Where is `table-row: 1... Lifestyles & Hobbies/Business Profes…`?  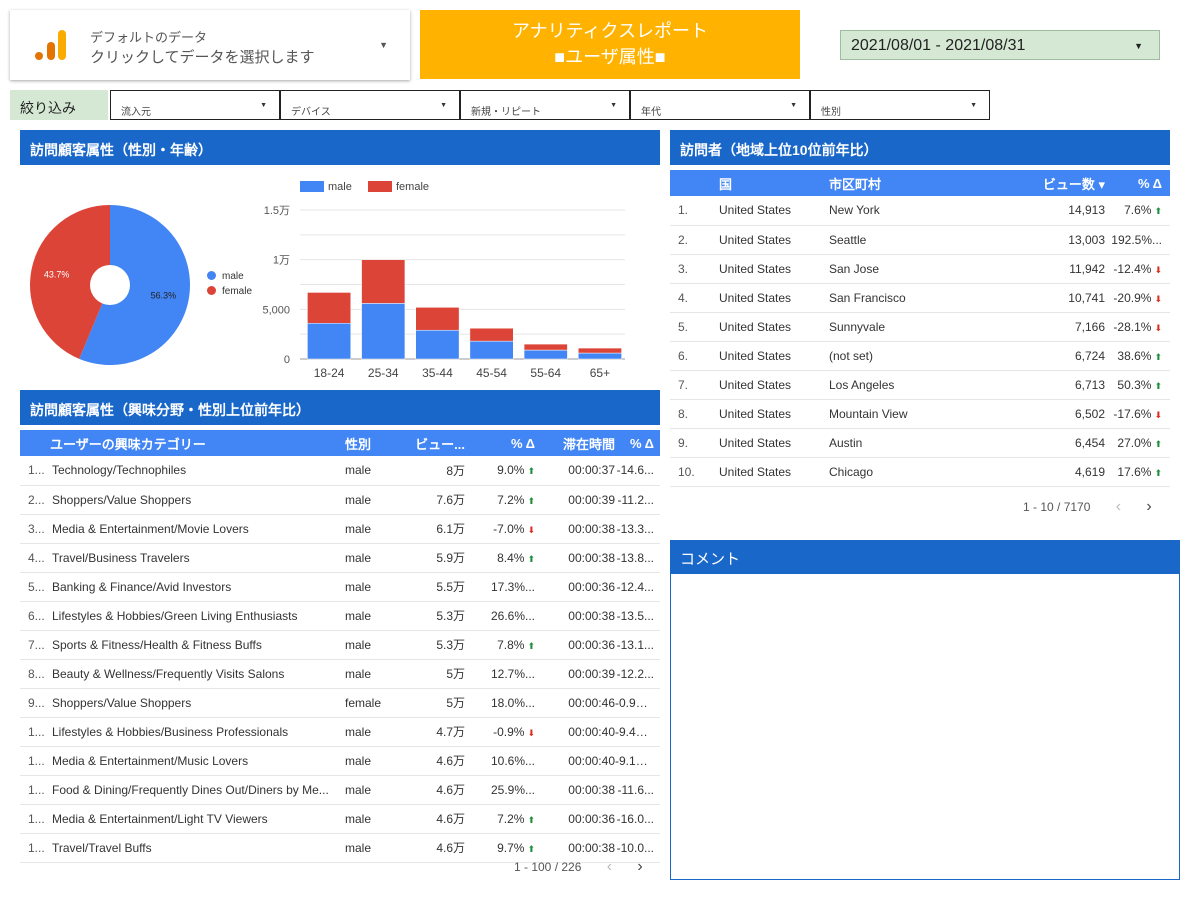 table-row: 1... Lifestyles & Hobbies/Business Profes… is located at coordinates (340, 732).